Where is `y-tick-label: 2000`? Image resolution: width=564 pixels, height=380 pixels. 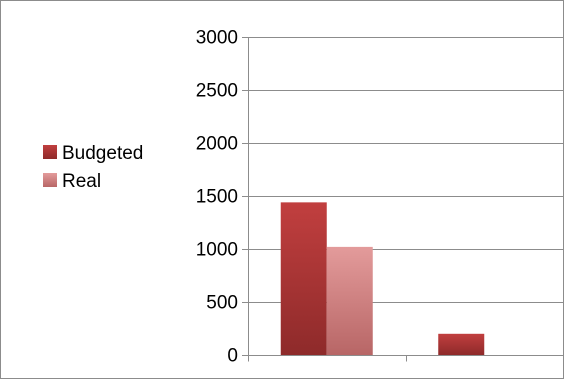
y-tick-label: 2000 is located at coordinates (217, 144).